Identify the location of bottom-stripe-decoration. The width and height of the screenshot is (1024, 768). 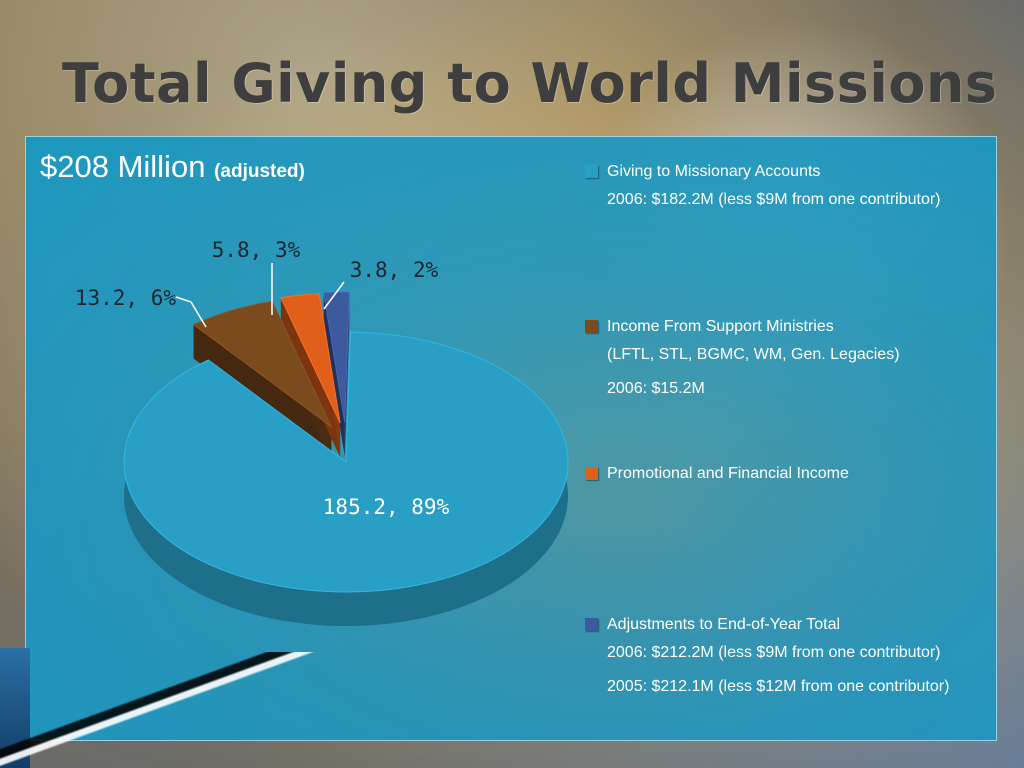
(170, 710).